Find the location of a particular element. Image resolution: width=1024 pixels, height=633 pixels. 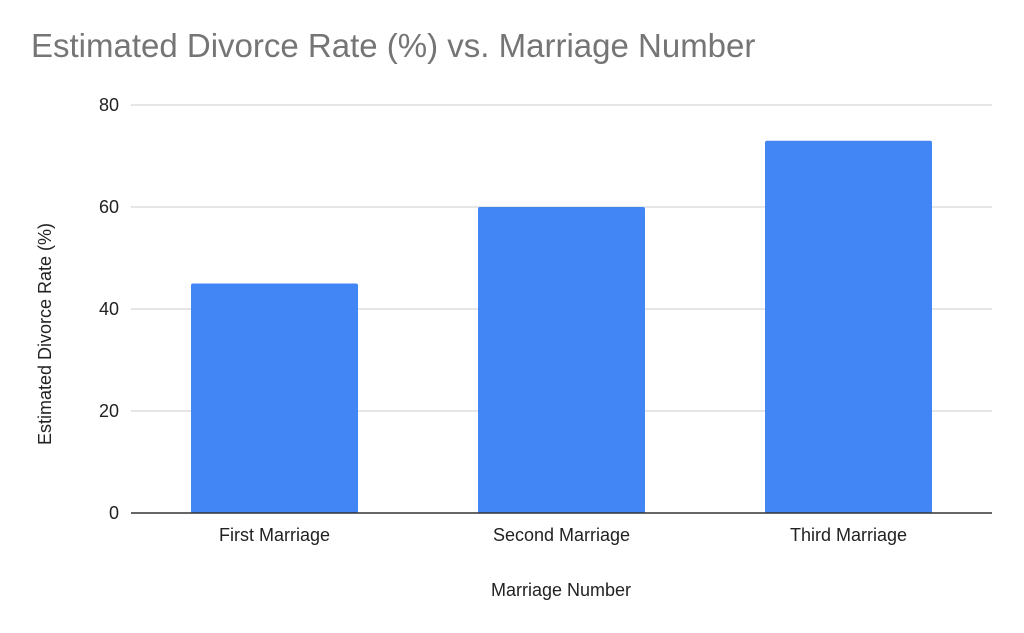

x-tick-label: Second Marriage is located at coordinates (561, 535).